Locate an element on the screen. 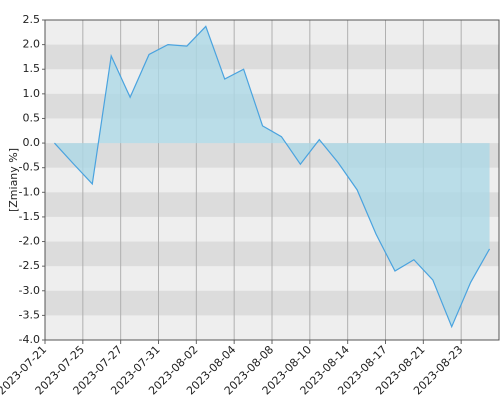 The image size is (500, 400). y-tick-label: 2.0 is located at coordinates (32, 44).